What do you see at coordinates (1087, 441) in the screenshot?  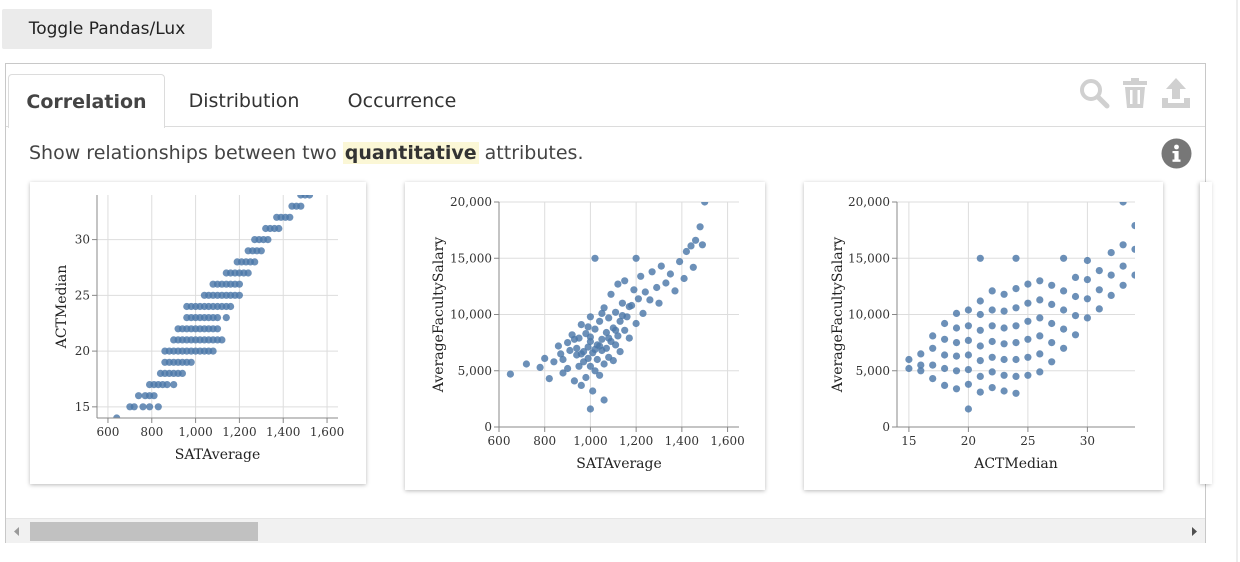 I see `x-tick-label: 30` at bounding box center [1087, 441].